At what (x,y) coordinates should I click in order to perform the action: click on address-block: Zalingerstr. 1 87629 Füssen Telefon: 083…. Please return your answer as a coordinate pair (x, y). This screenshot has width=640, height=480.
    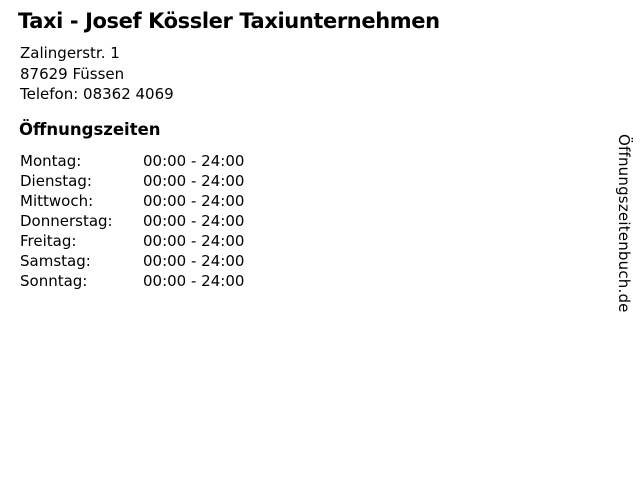
    Looking at the image, I should click on (97, 74).